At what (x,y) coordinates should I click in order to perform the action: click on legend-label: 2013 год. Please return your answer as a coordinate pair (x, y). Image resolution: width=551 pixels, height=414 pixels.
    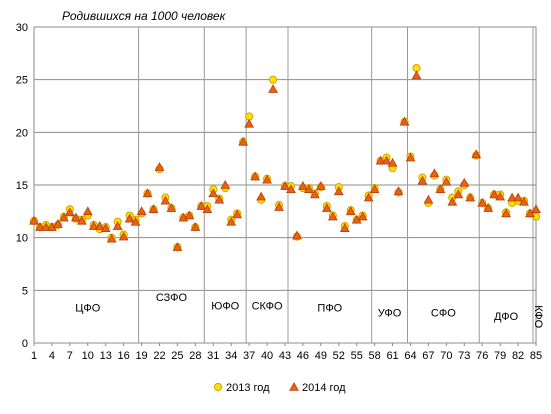
    Looking at the image, I should click on (248, 388).